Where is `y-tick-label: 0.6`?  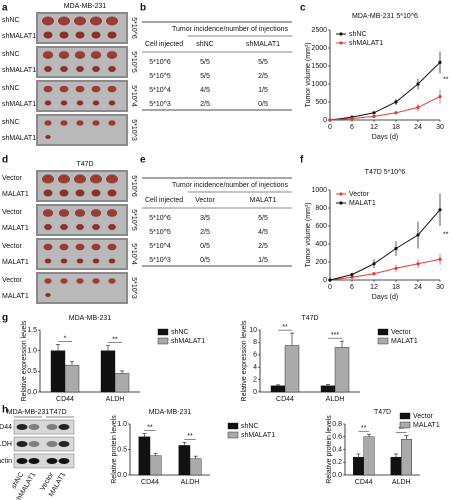
y-tick-label: 0.6 is located at coordinates (337, 437).